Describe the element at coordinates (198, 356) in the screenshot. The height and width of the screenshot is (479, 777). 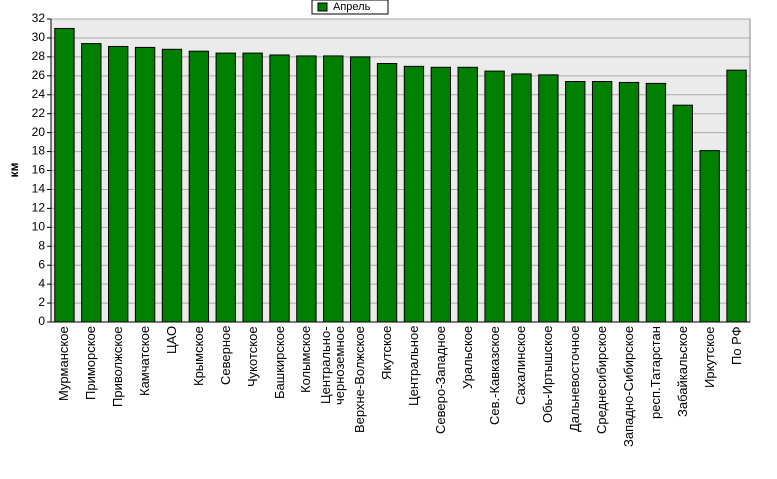
I see `x-tick-label: Крымское` at that location.